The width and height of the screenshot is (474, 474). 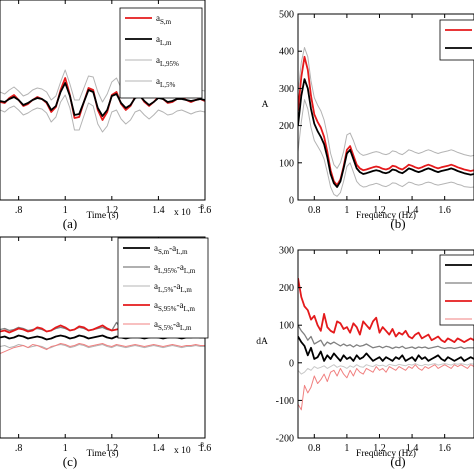 What do you see at coordinates (285, 439) in the screenshot?
I see `y-tick-label: -200` at bounding box center [285, 439].